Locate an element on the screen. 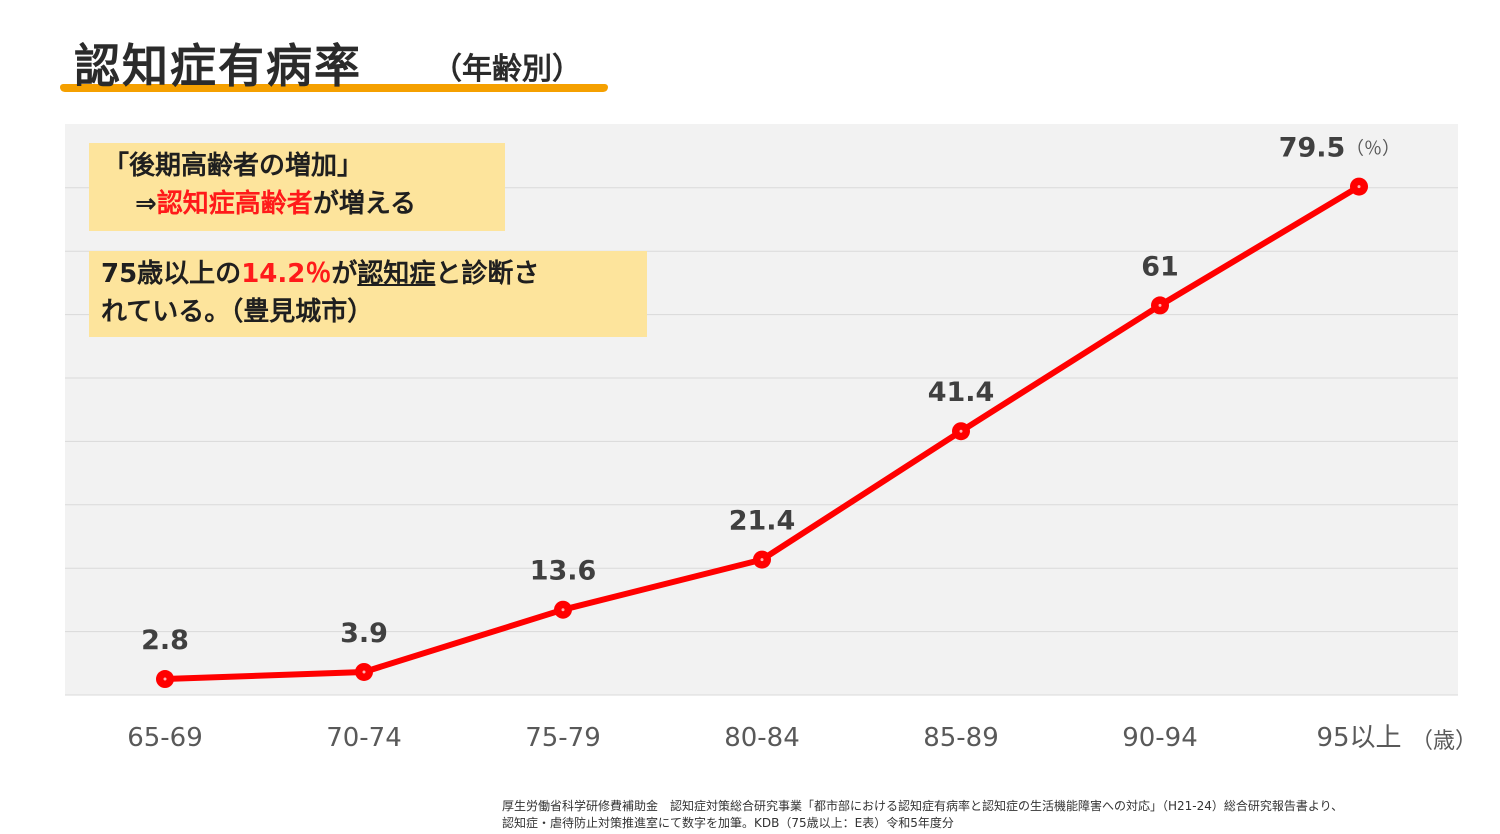 This screenshot has width=1500, height=834. value-label: 13.6 is located at coordinates (563, 571).